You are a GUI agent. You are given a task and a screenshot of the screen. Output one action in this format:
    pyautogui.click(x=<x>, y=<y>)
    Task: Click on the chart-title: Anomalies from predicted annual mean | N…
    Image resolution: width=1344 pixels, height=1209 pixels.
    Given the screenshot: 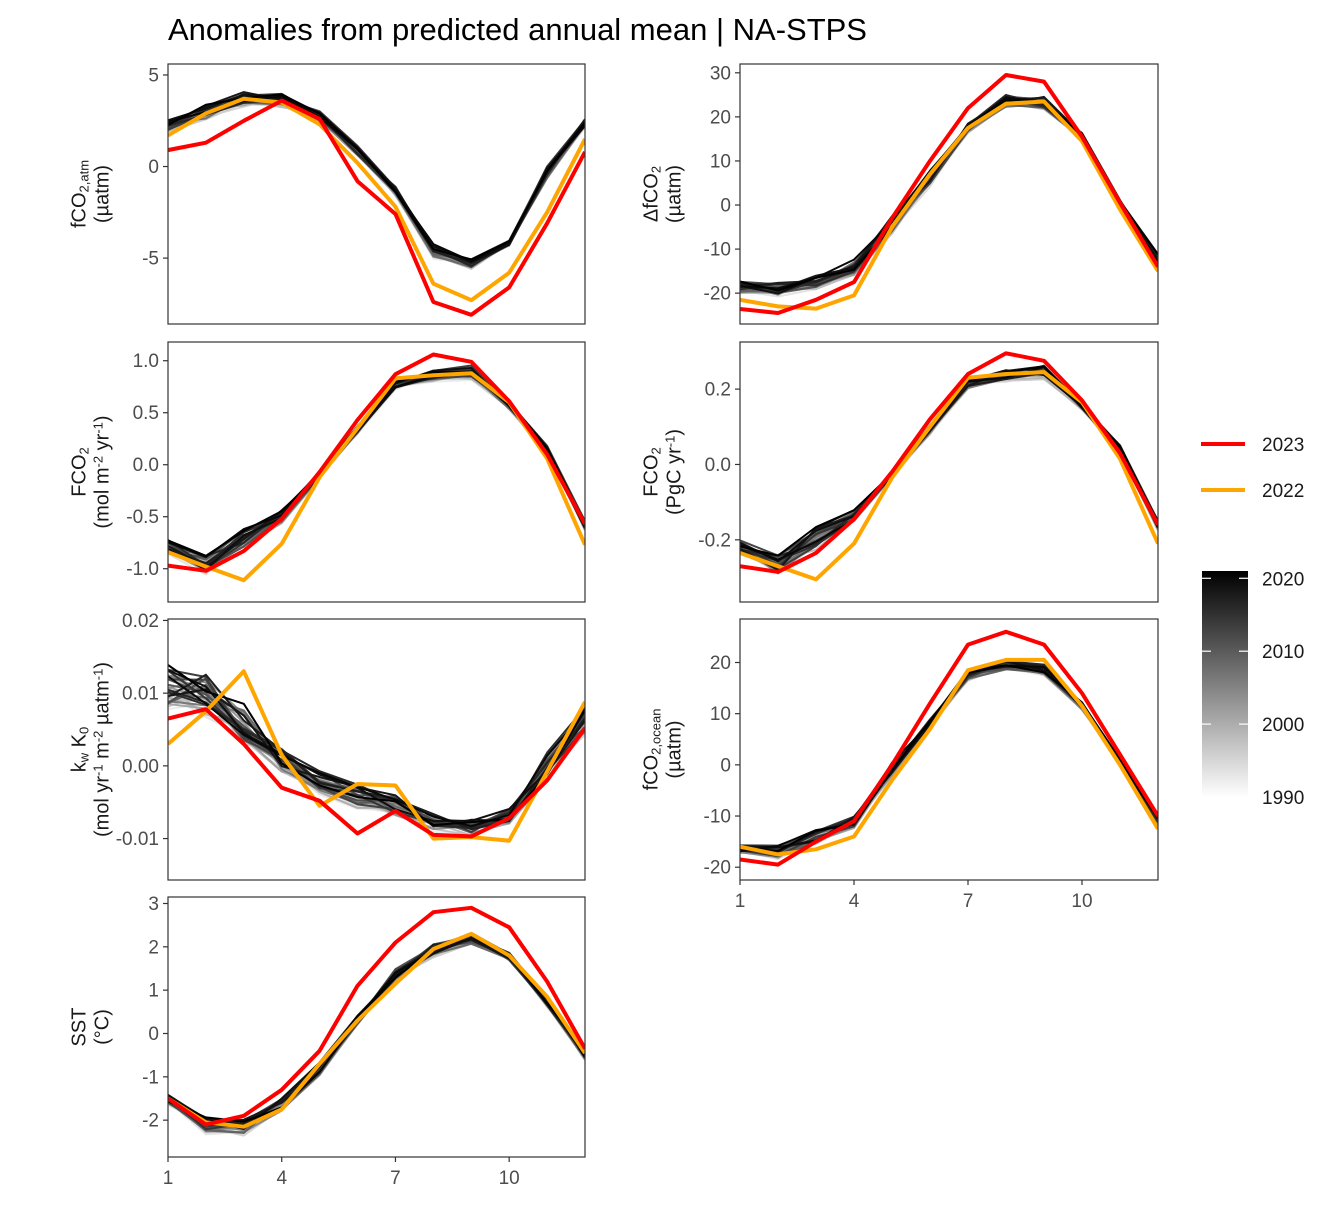 What is the action you would take?
    pyautogui.click(x=517, y=29)
    